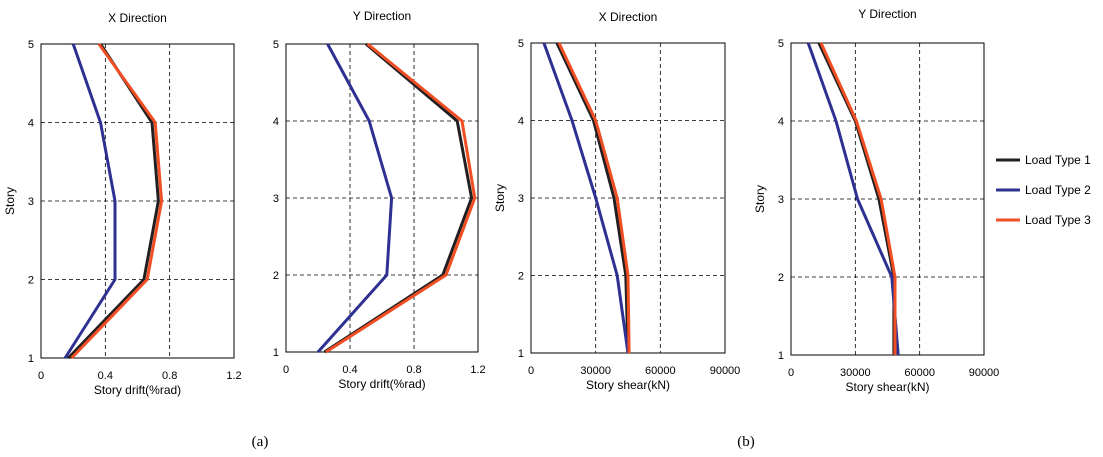 Image resolution: width=1103 pixels, height=457 pixels. Describe the element at coordinates (1058, 220) in the screenshot. I see `legend-label-load-type-3: Load Type 3` at that location.